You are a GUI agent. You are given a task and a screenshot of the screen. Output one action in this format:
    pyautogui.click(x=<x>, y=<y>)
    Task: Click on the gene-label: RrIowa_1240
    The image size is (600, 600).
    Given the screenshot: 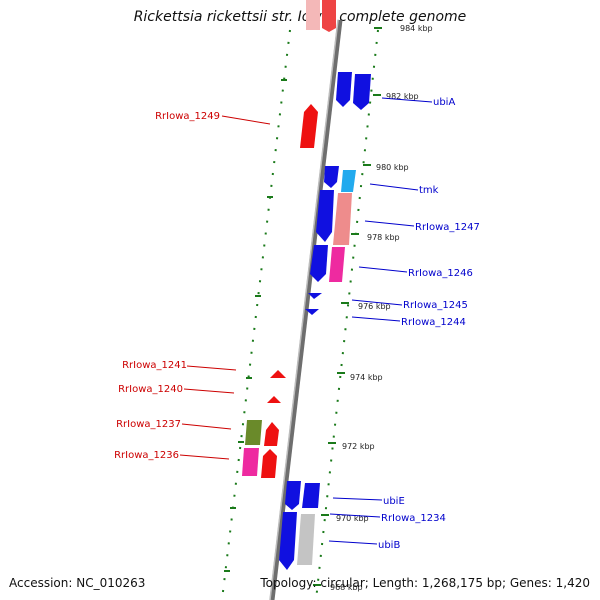 What is the action you would take?
    pyautogui.click(x=150, y=389)
    